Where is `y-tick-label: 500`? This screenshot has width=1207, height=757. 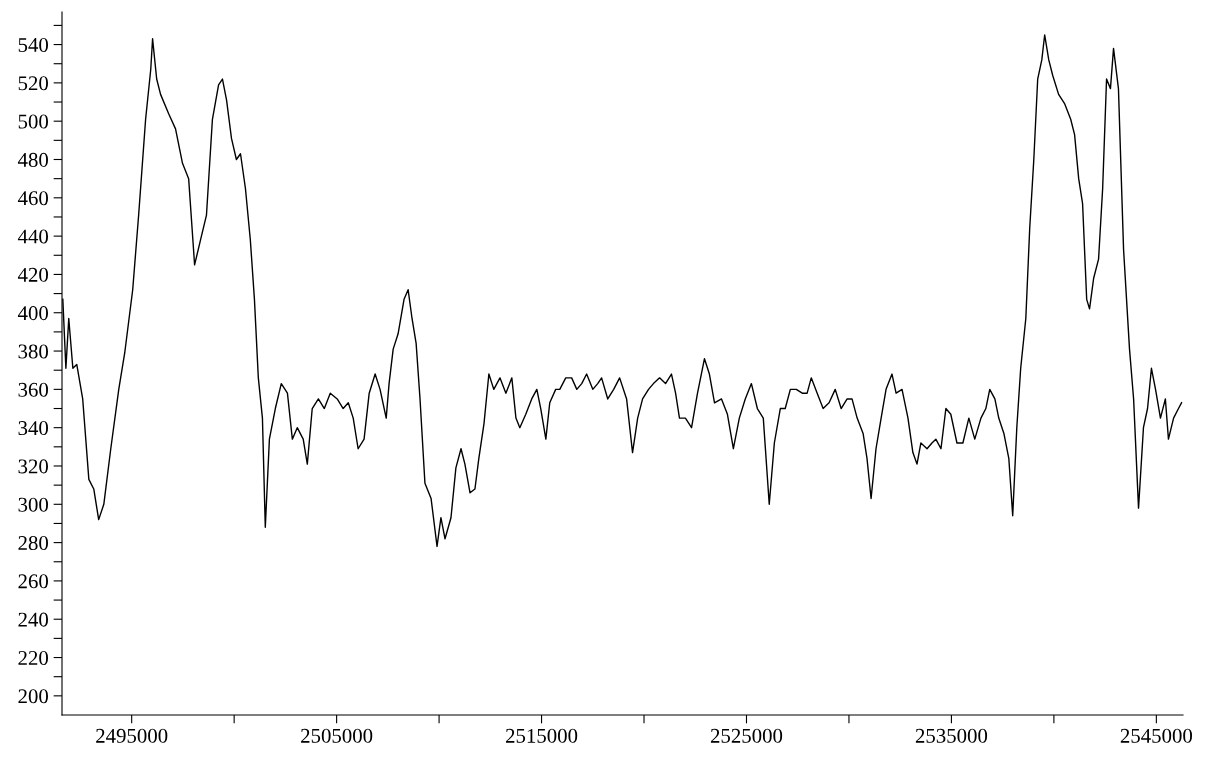
y-tick-label: 500 is located at coordinates (33, 121).